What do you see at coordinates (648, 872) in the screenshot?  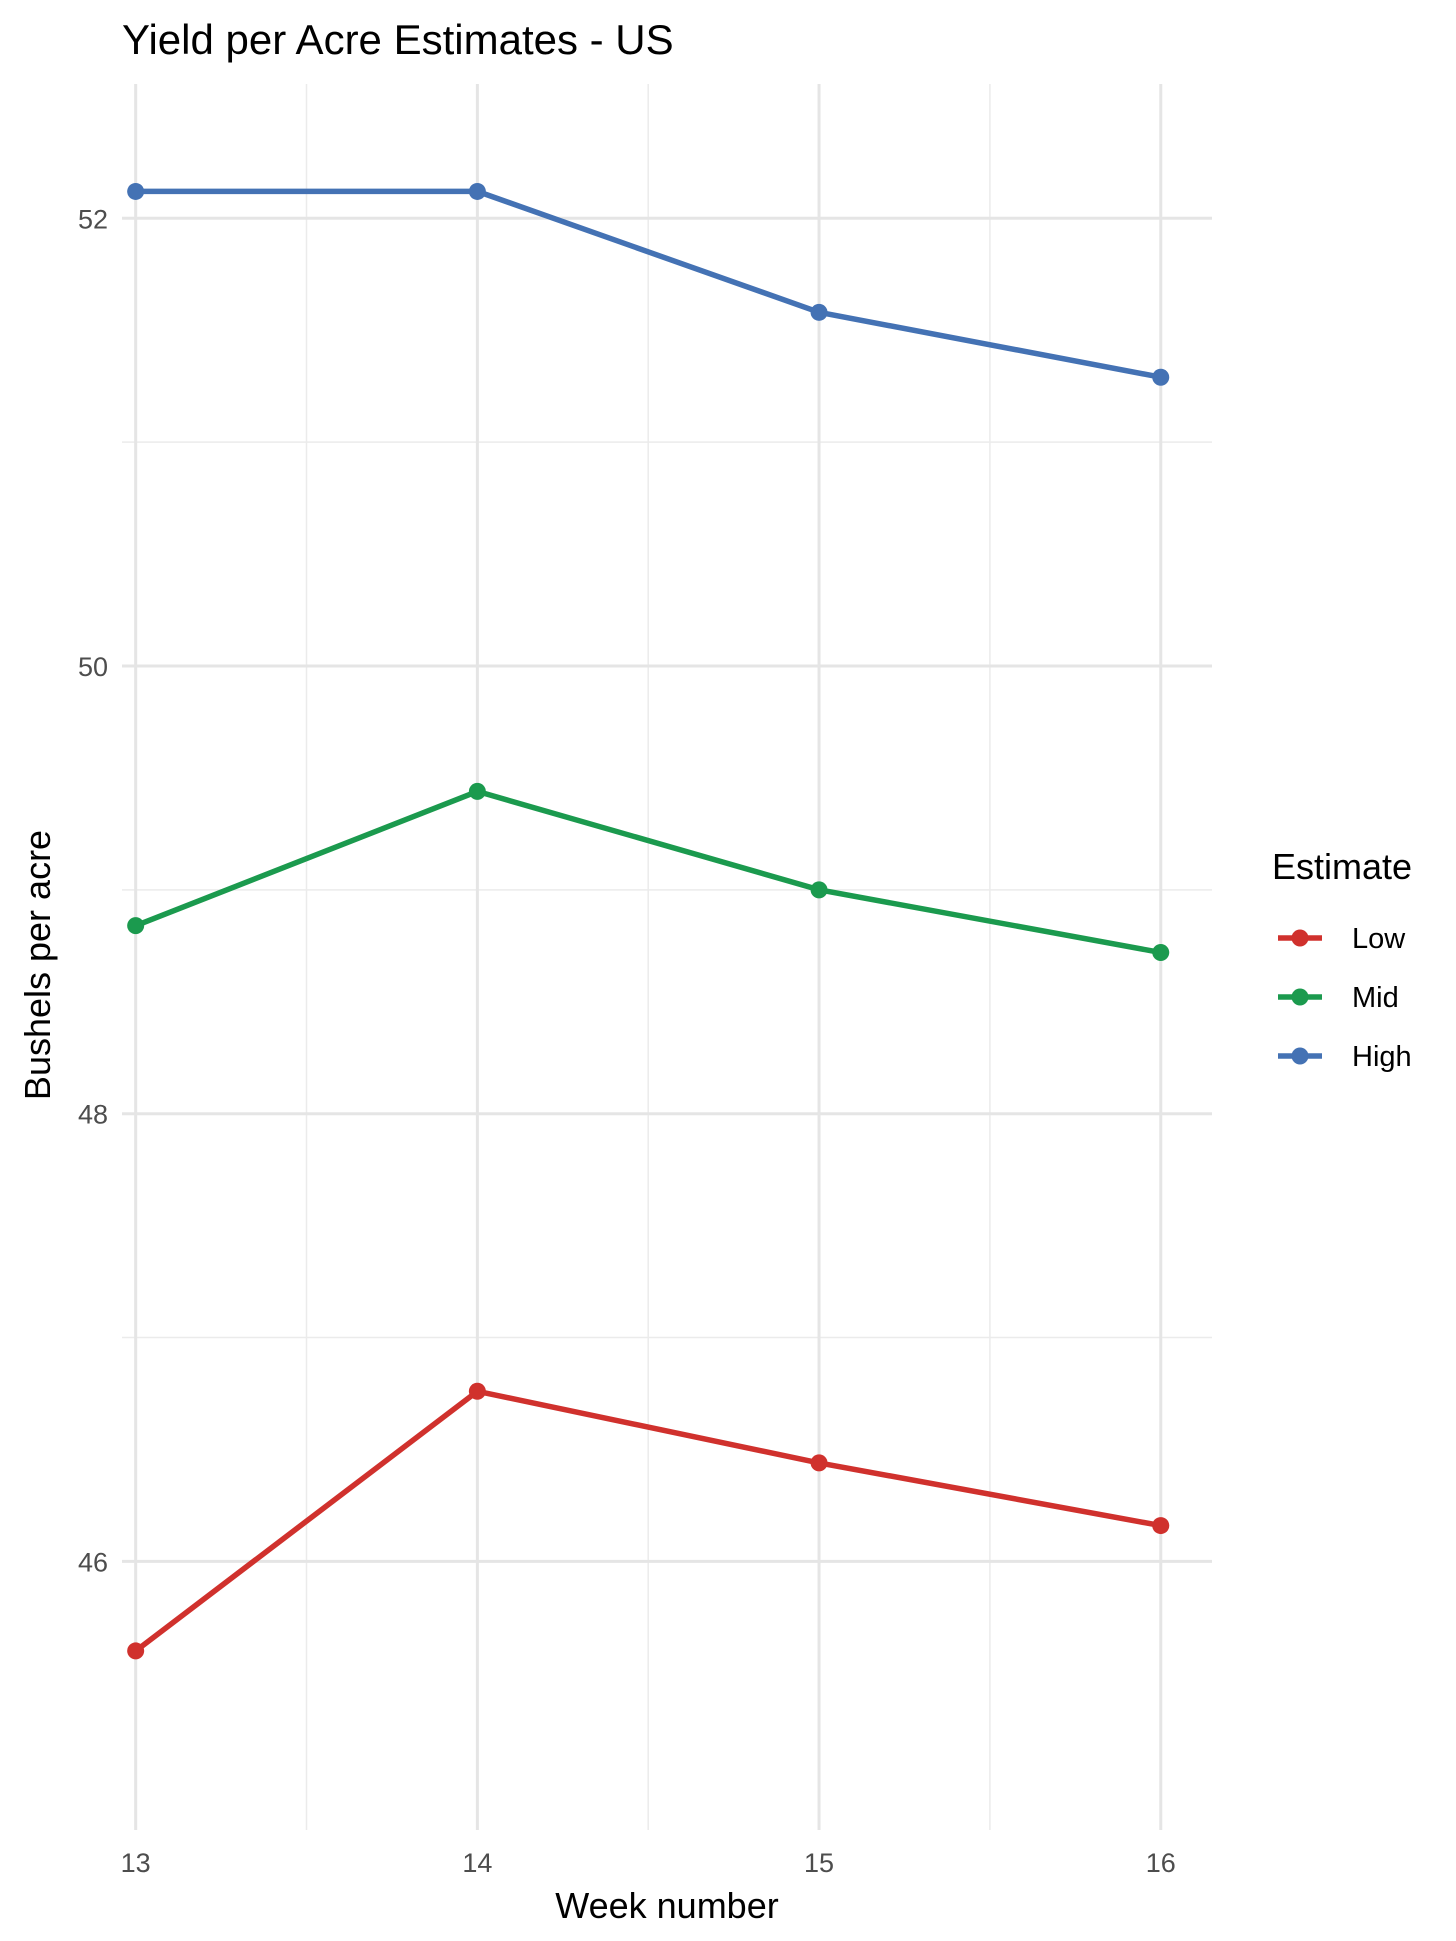 I see `series-line-mid` at bounding box center [648, 872].